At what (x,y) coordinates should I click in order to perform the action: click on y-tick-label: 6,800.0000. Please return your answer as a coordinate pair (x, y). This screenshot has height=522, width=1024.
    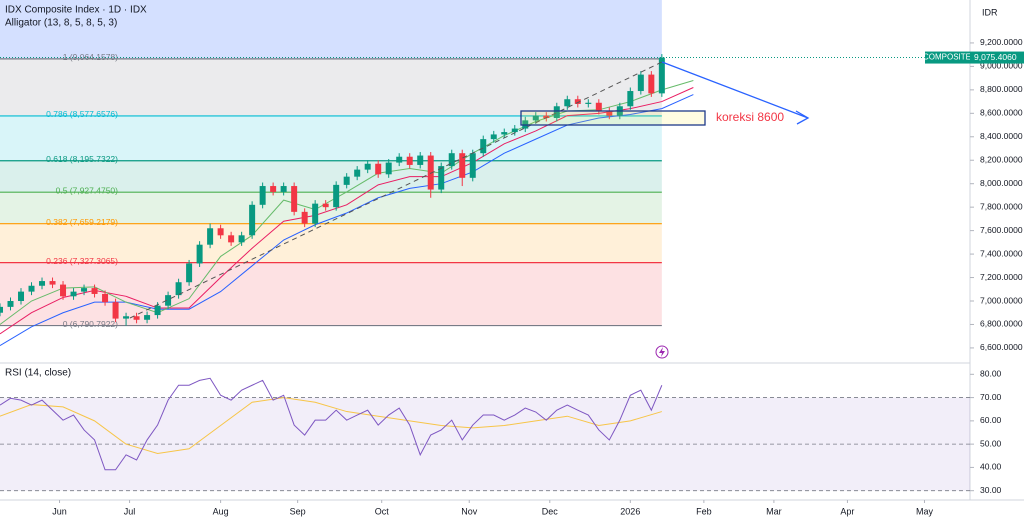
    Looking at the image, I should click on (1001, 324).